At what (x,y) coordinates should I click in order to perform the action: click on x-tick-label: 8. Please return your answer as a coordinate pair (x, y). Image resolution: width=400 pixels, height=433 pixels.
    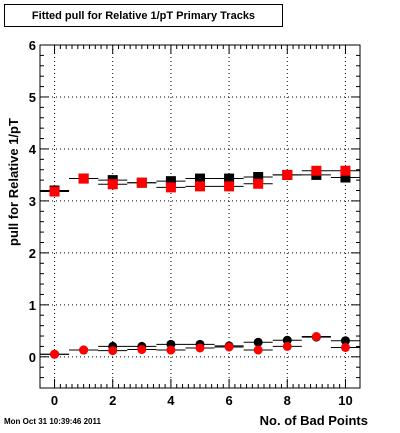
    Looking at the image, I should click on (287, 400).